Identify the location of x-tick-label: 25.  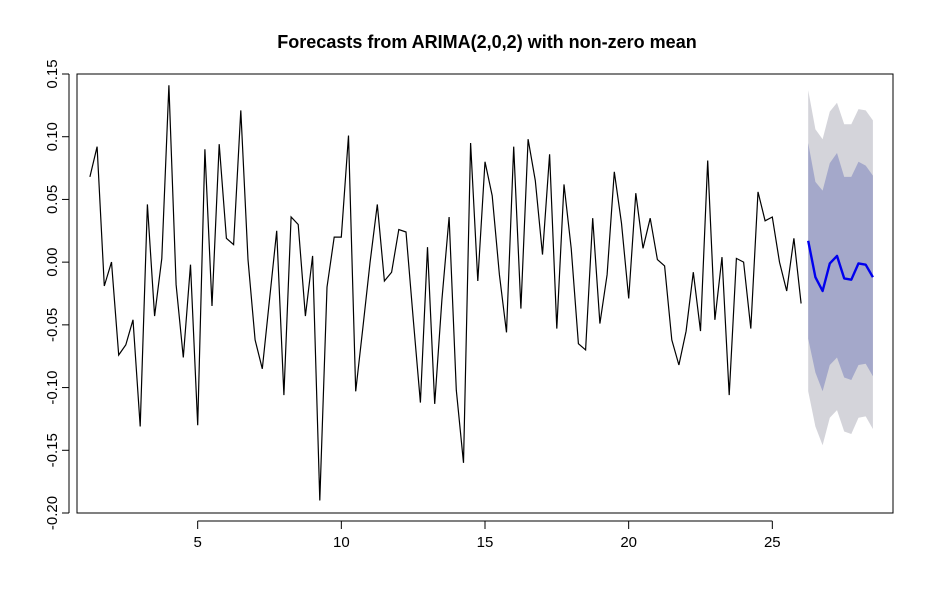
(772, 542).